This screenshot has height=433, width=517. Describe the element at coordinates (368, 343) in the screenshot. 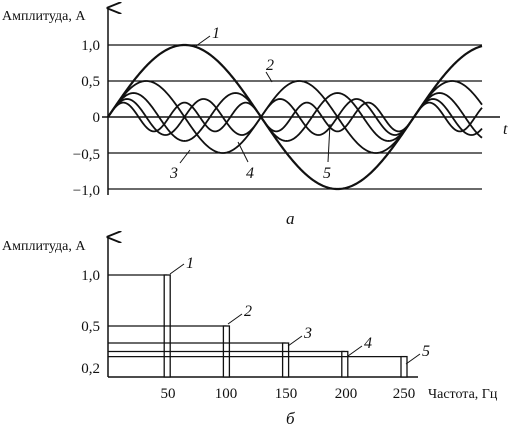

I see `bar-4-label: 4` at that location.